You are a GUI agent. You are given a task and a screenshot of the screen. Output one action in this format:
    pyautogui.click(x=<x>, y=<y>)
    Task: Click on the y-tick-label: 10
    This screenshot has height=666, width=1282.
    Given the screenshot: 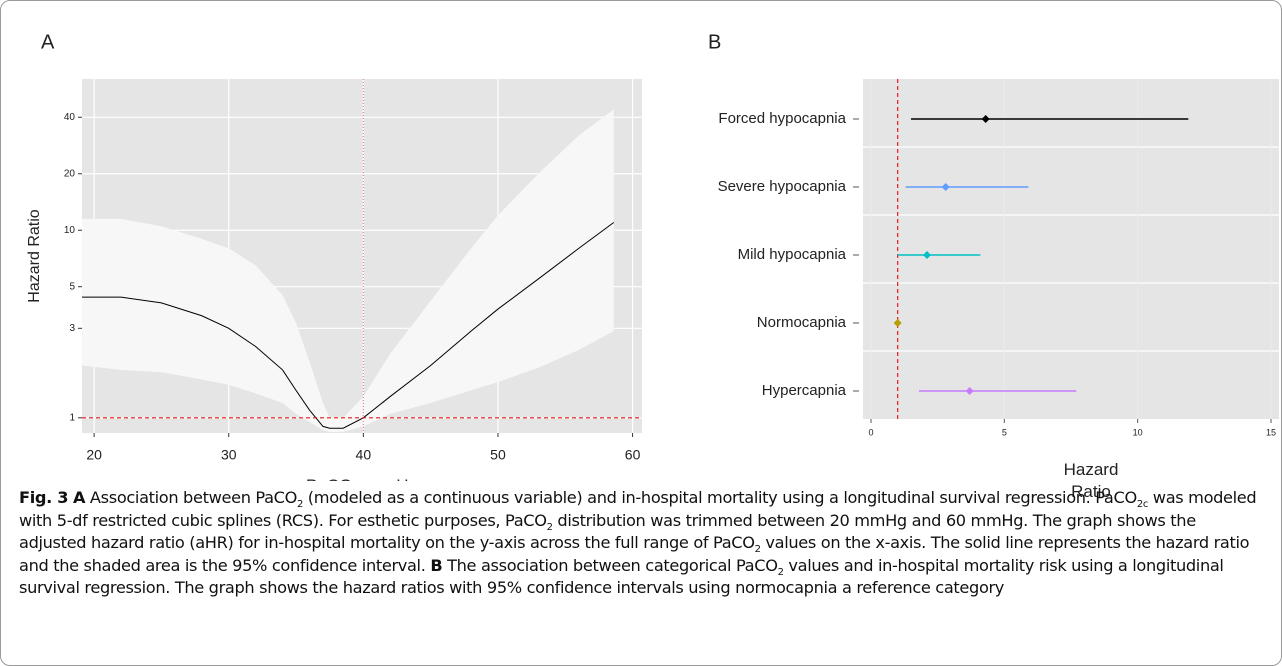 What is the action you would take?
    pyautogui.click(x=70, y=230)
    